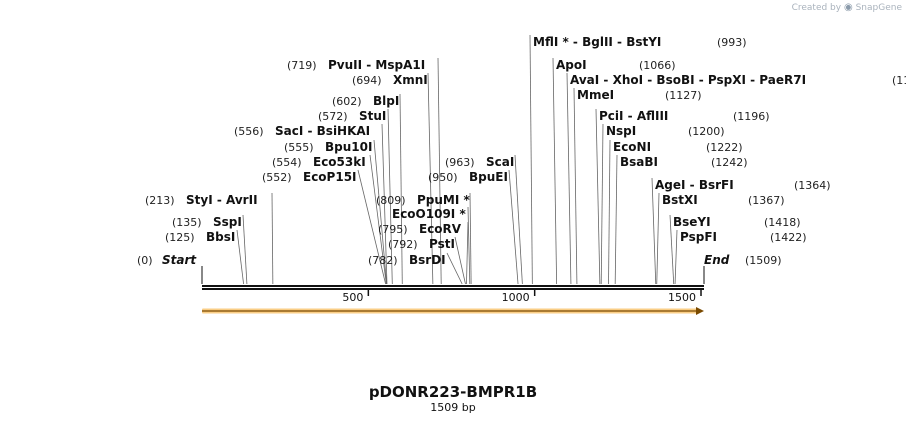 This screenshot has height=423, width=906. What do you see at coordinates (403, 244) in the screenshot?
I see `site-position: (792)` at bounding box center [403, 244].